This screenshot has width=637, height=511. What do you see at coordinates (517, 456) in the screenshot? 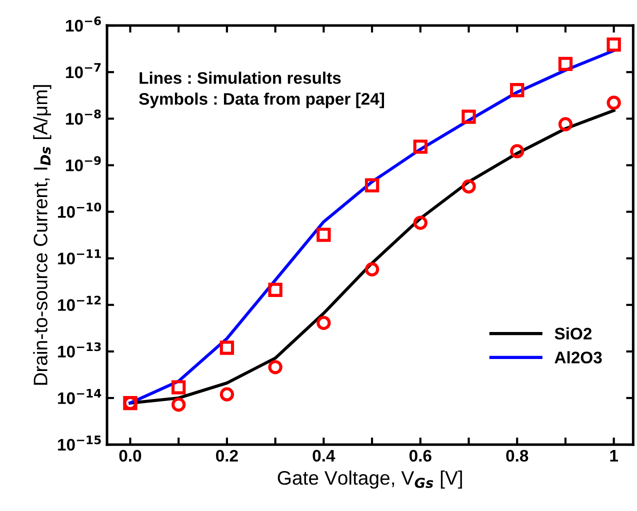
I see `x-tick-label: 0.8` at bounding box center [517, 456].